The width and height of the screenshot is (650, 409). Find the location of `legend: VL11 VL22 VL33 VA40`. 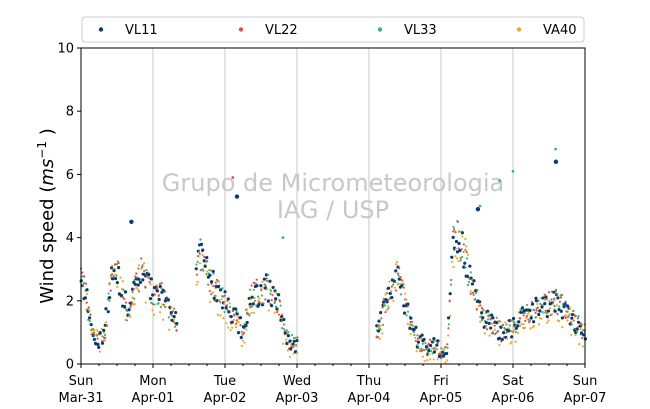

legend: VL11 VL22 VL33 VA40 is located at coordinates (333, 29).